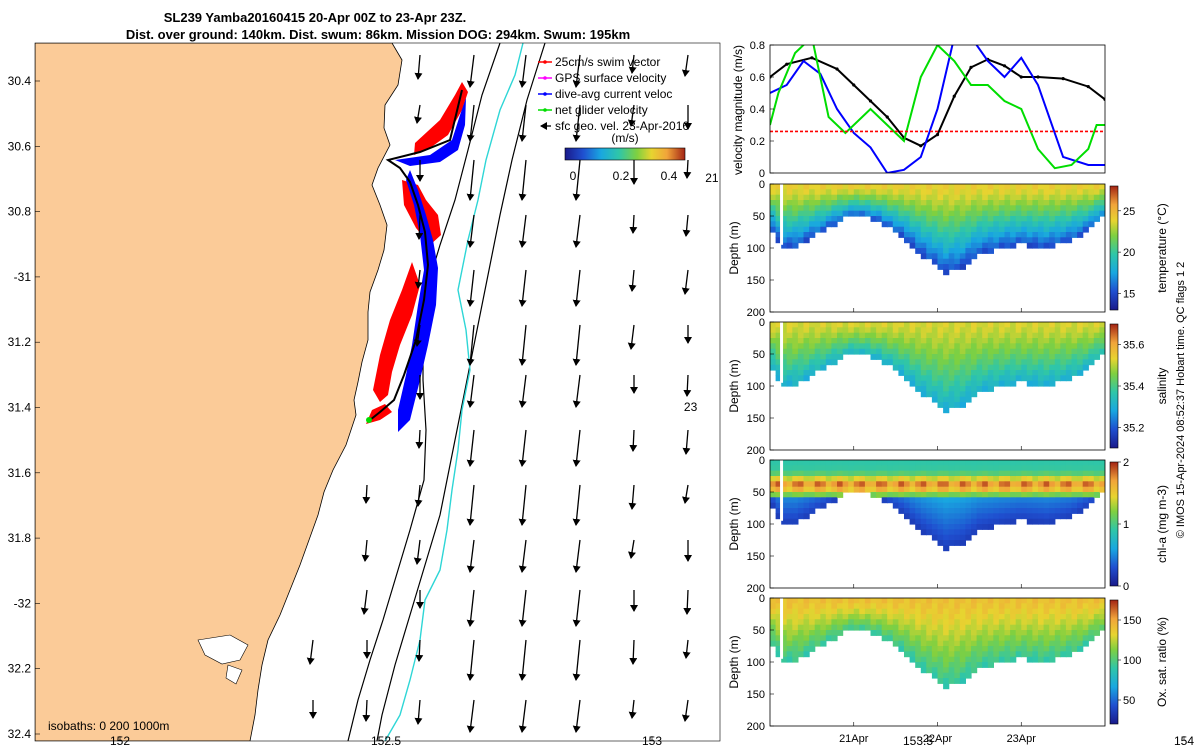 This screenshot has height=750, width=1200. I want to click on velocity-y-tick-label: 0.4, so click(757, 110).